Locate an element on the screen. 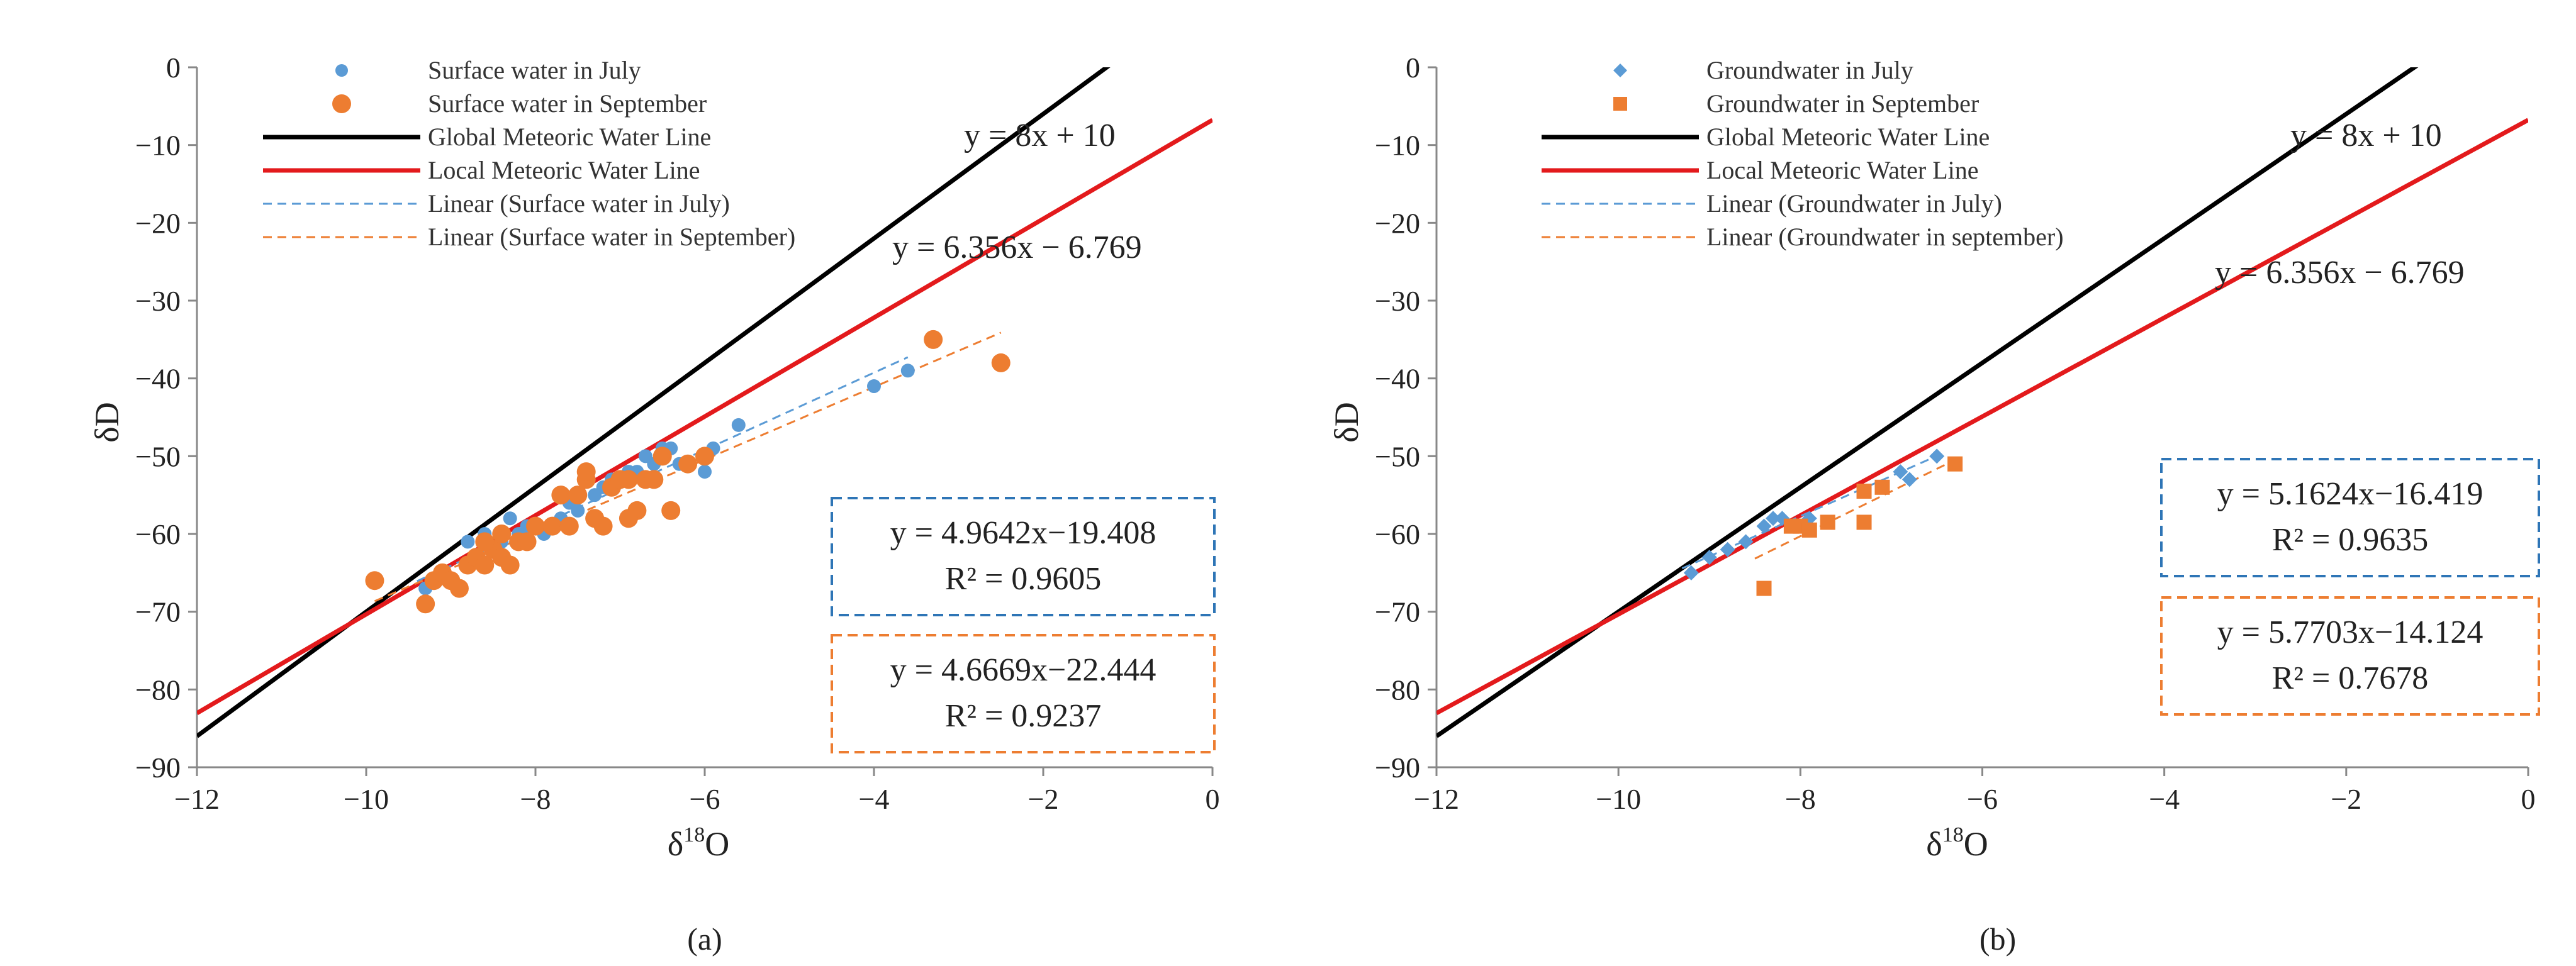  y-tick-label: −30 is located at coordinates (158, 301).